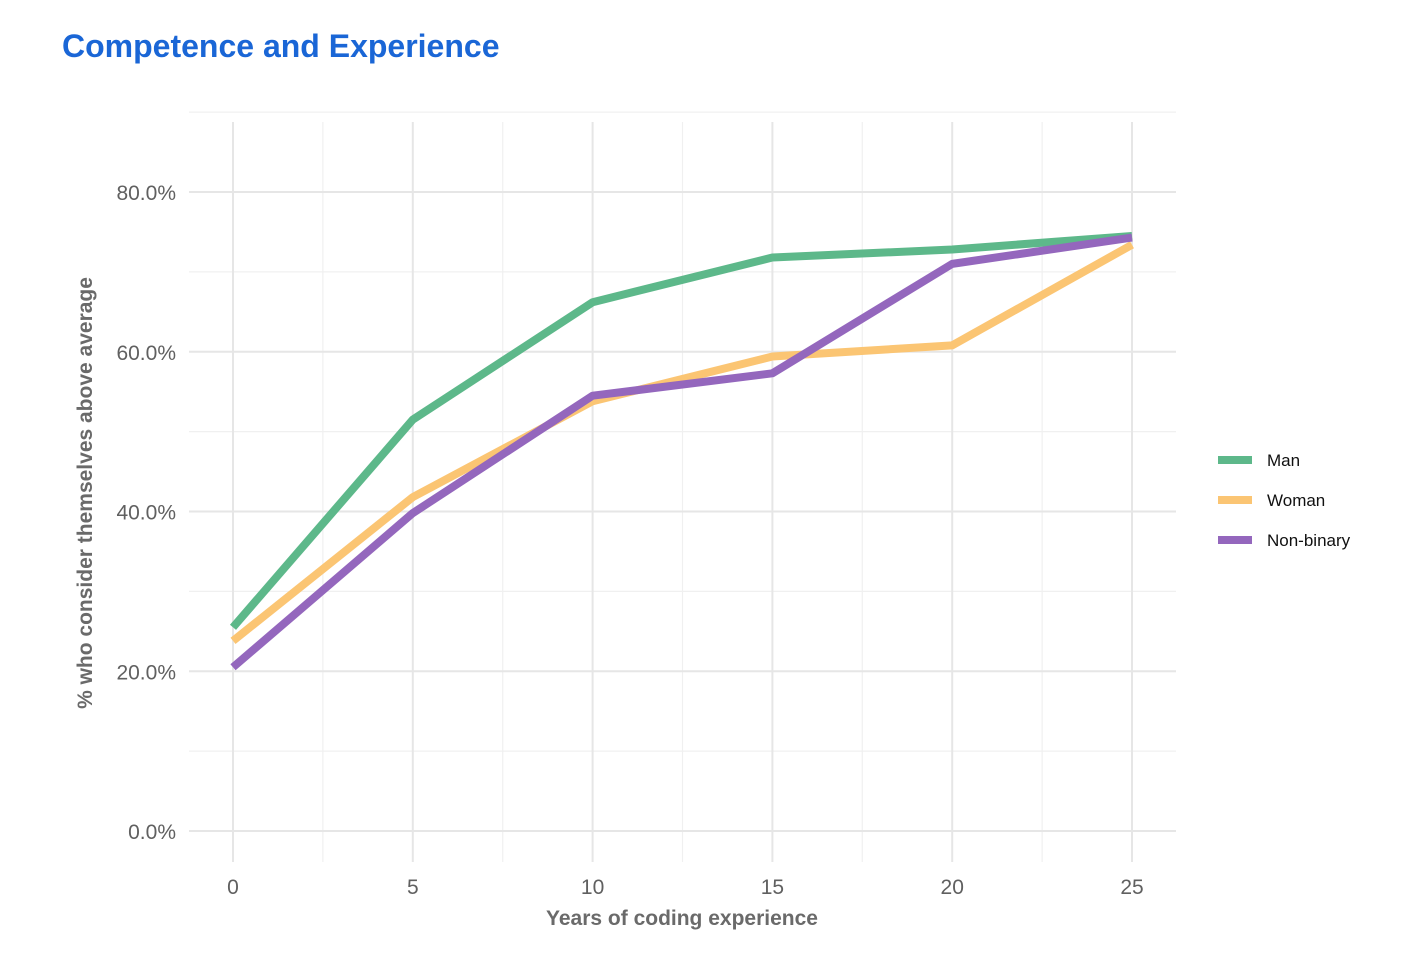 The height and width of the screenshot is (954, 1401). Describe the element at coordinates (281, 46) in the screenshot. I see `chart-title: Competence and Experience` at that location.